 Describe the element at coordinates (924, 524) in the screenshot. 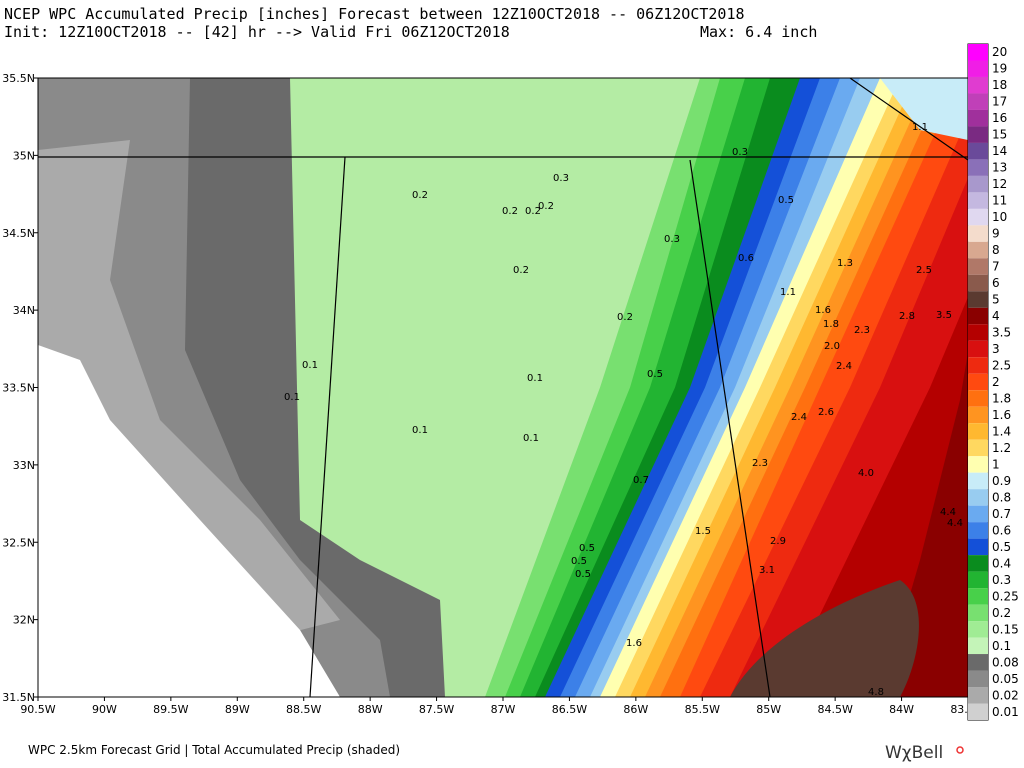

I see `precip-band` at that location.